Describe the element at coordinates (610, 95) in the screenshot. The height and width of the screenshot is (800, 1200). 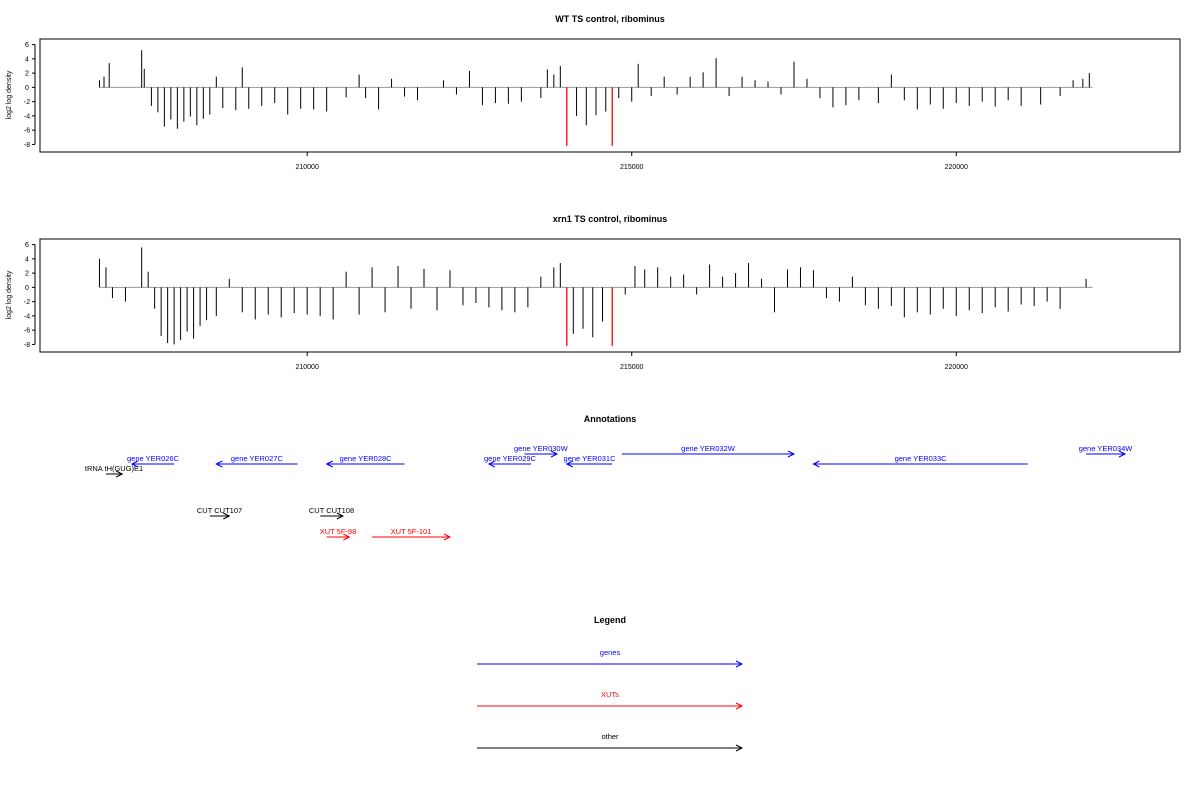
I see `wt-plot-frame` at that location.